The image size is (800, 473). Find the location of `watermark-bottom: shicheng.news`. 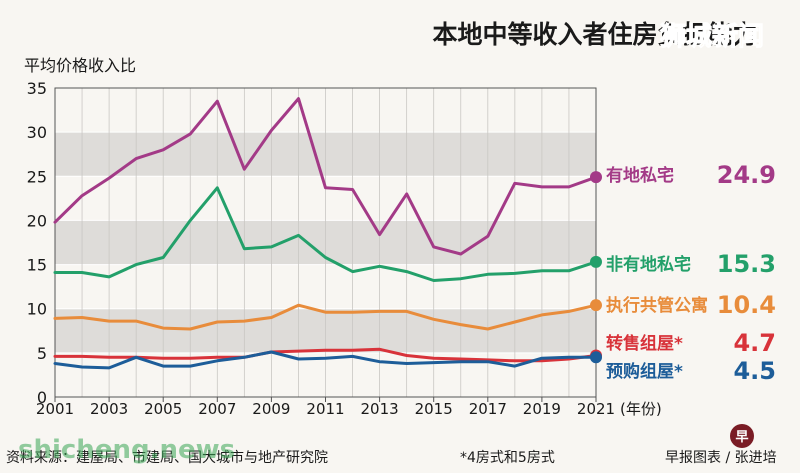

watermark-bottom: shicheng.news is located at coordinates (126, 450).